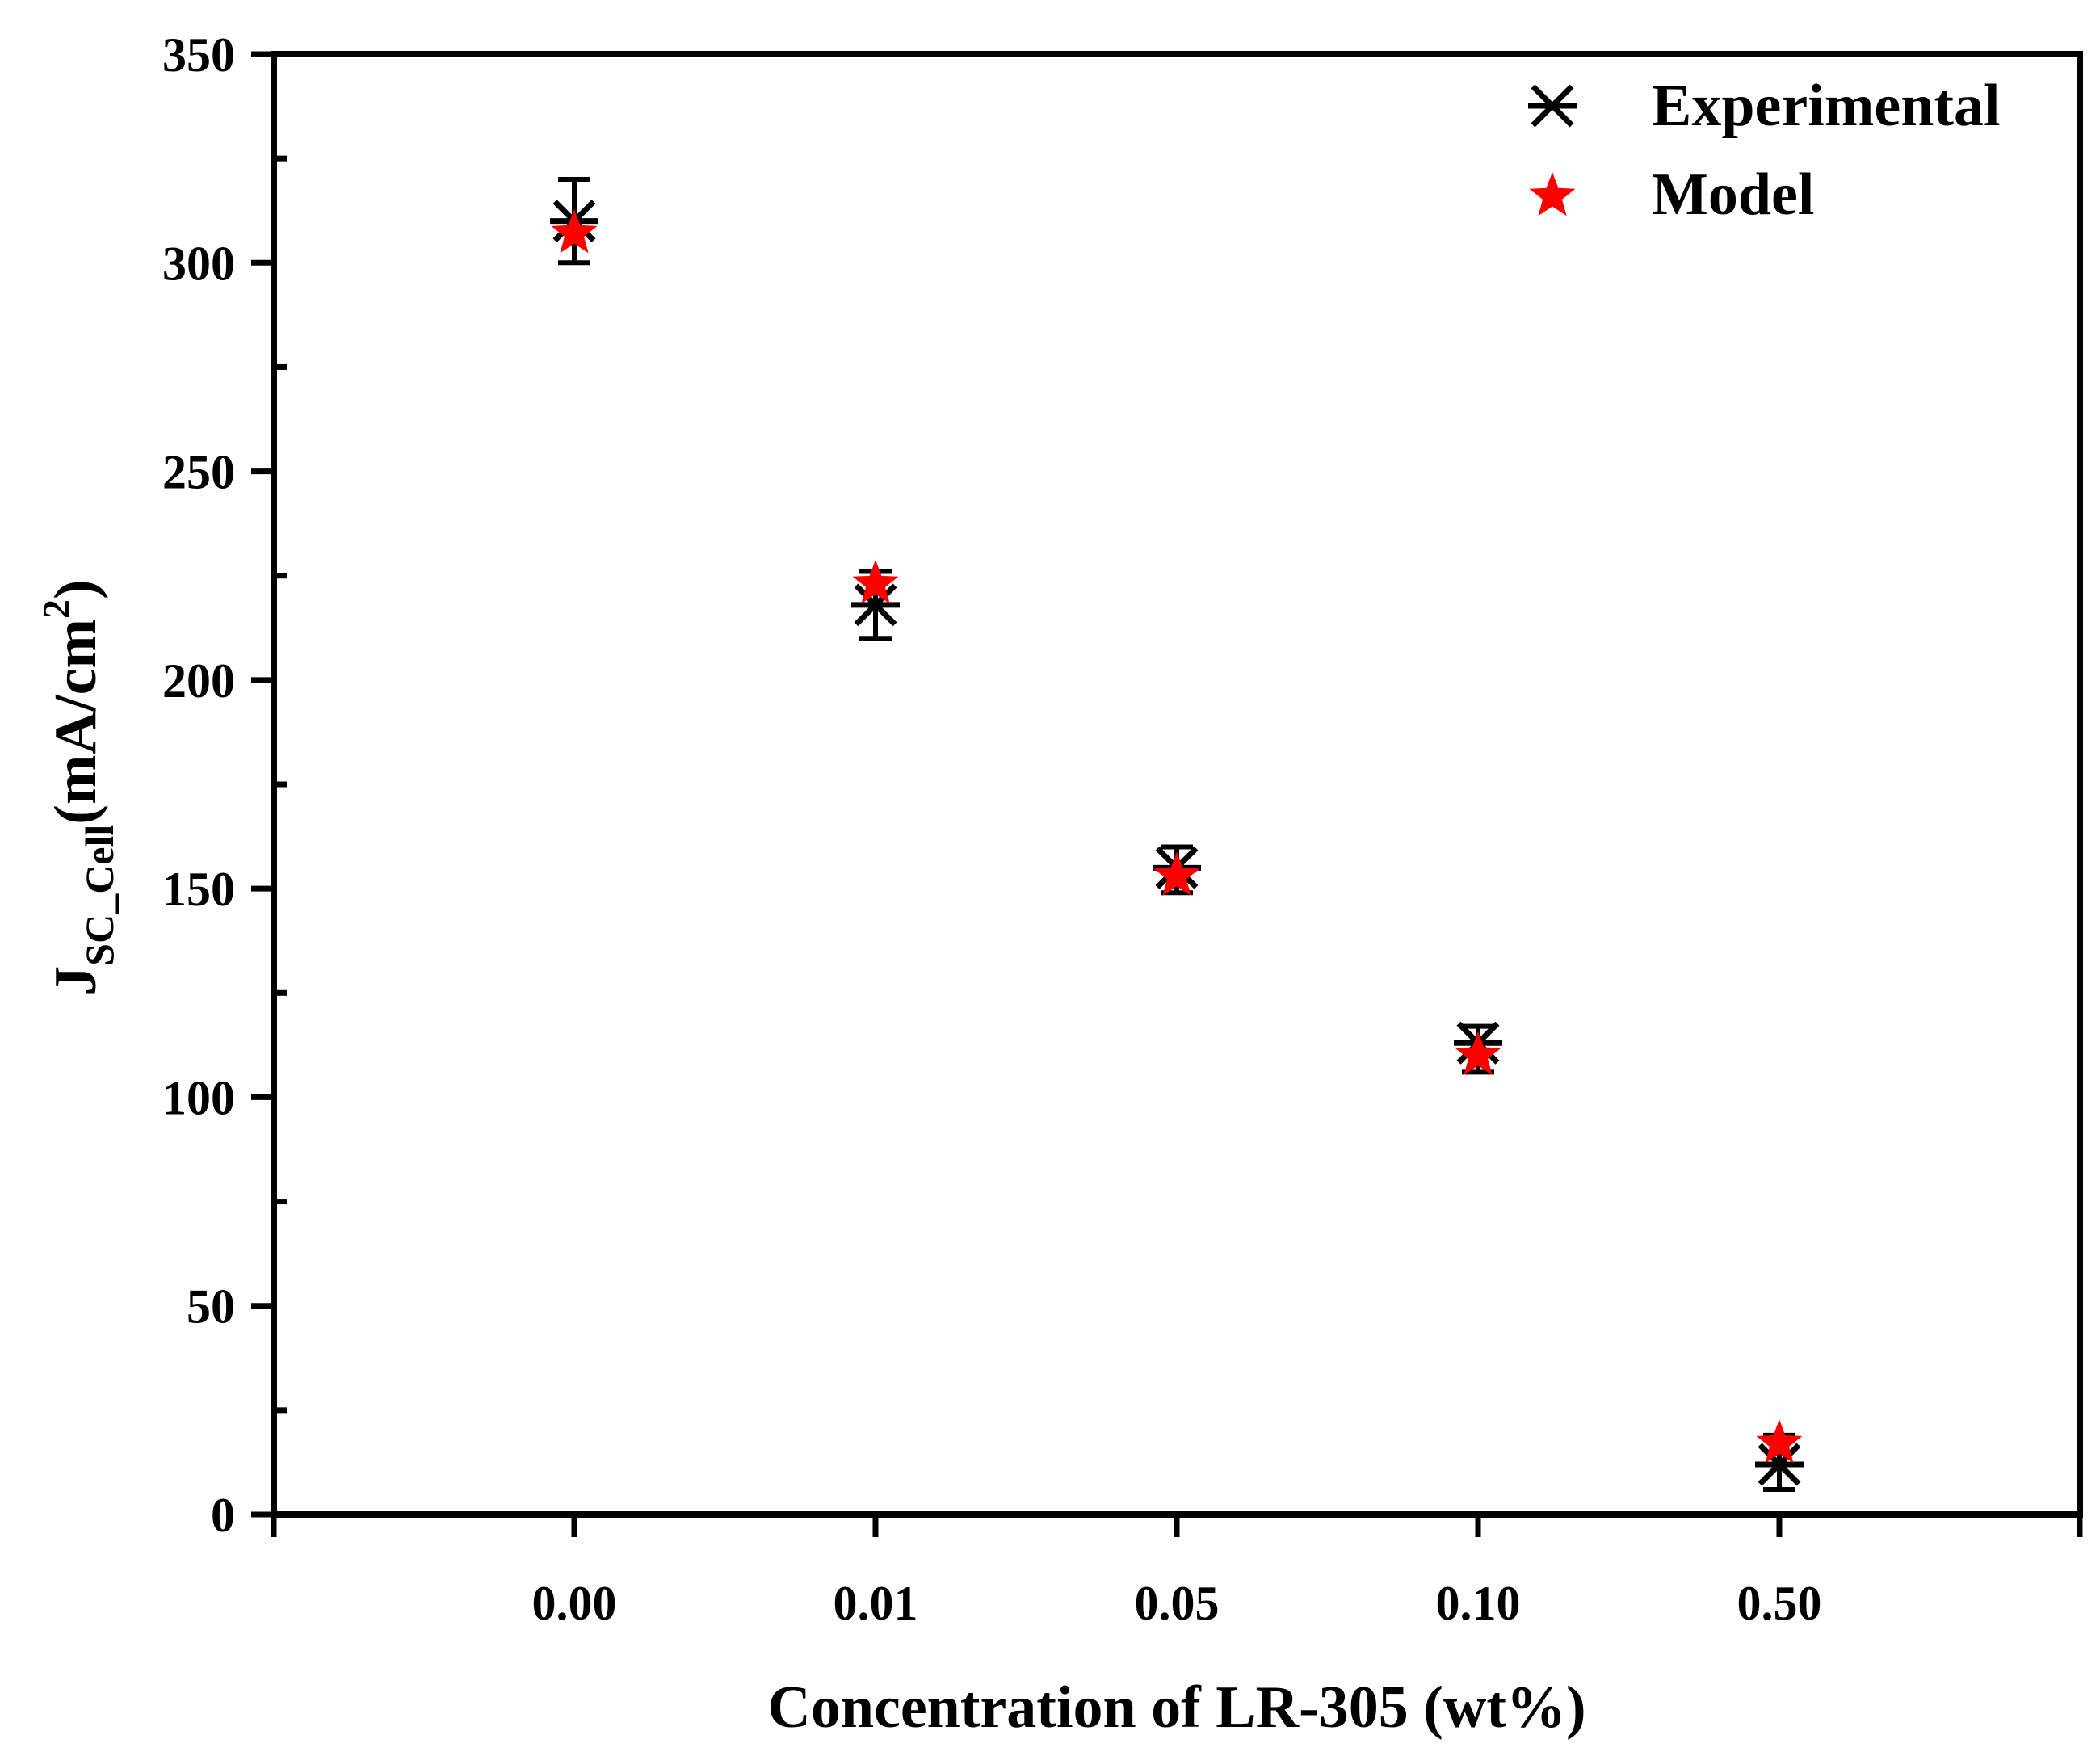 Image resolution: width=2100 pixels, height=1752 pixels. Describe the element at coordinates (1176, 1707) in the screenshot. I see `x-axis-title: Concentration of LR-305 (wt%)` at that location.